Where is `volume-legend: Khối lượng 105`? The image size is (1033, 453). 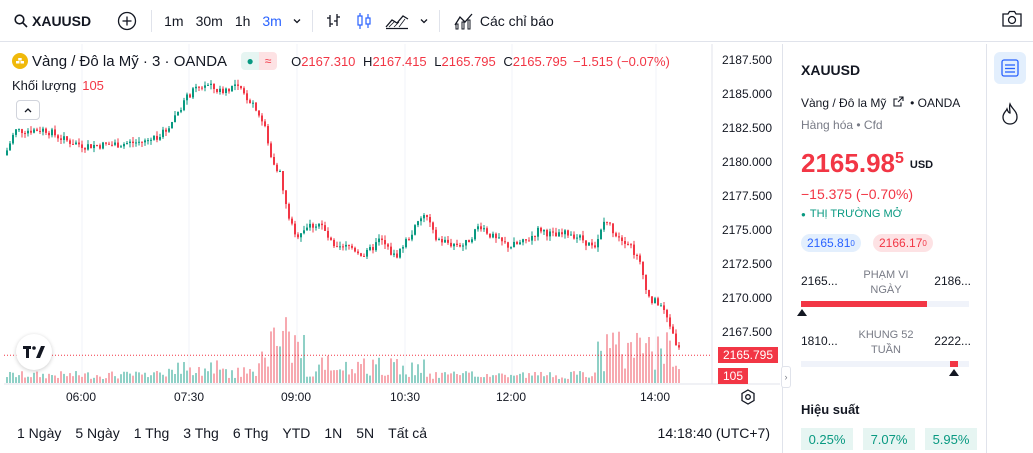 volume-legend: Khối lượng 105 is located at coordinates (58, 85).